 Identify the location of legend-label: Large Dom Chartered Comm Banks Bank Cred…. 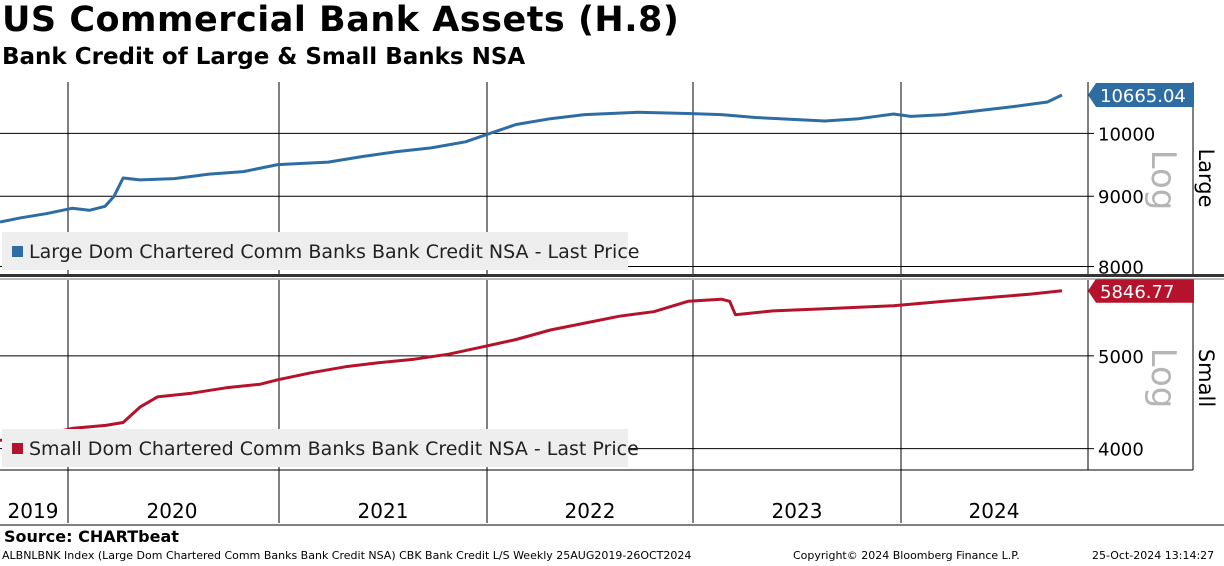
(334, 252).